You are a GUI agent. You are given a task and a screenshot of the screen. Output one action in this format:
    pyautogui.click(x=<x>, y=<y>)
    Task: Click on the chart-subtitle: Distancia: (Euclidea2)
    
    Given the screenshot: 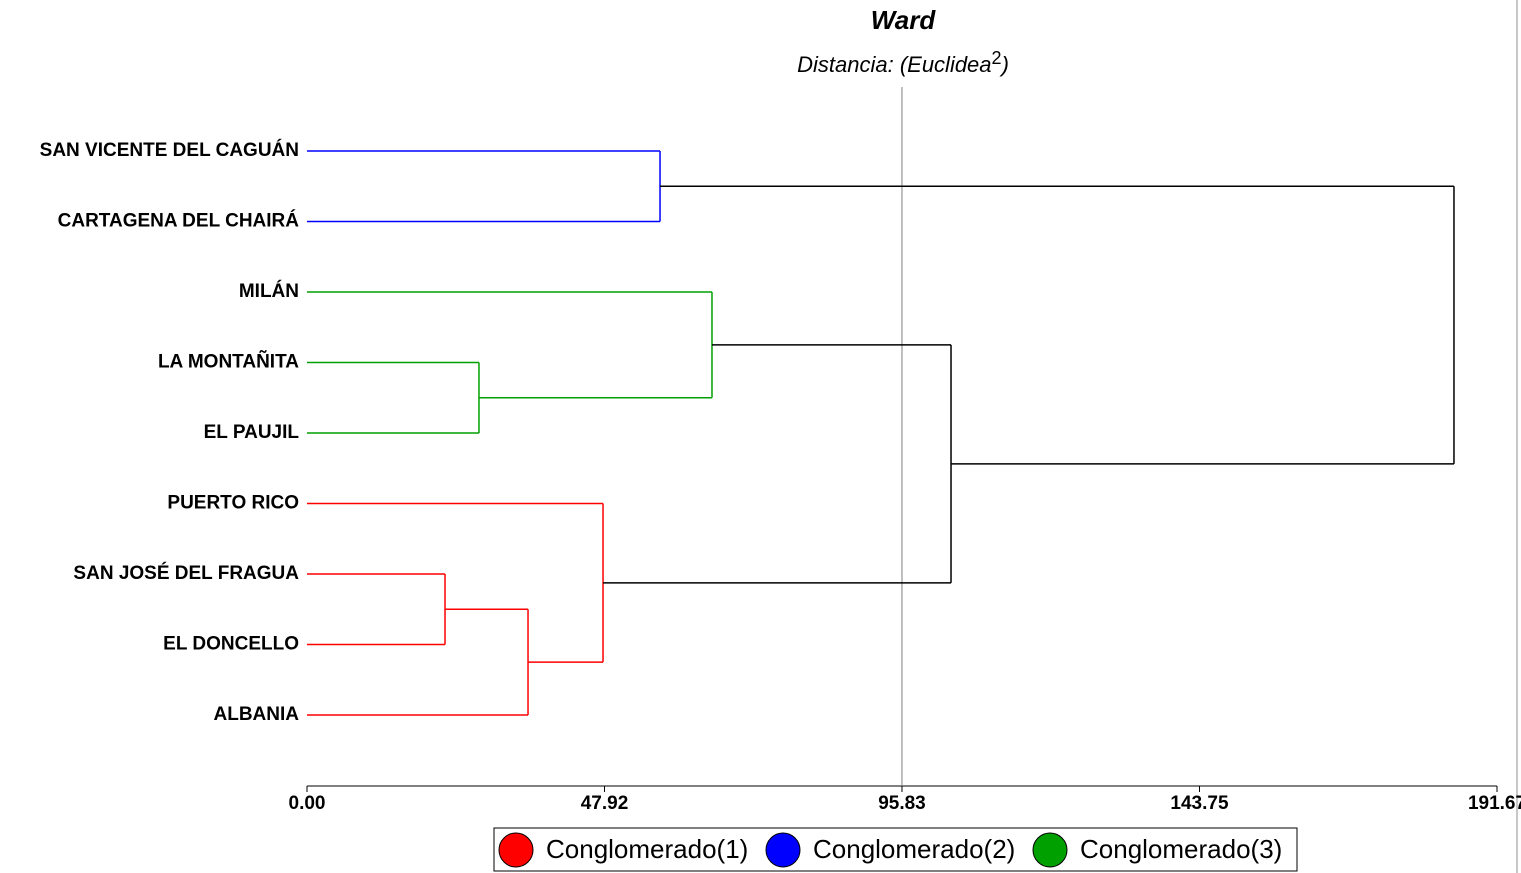 What is the action you would take?
    pyautogui.click(x=903, y=62)
    